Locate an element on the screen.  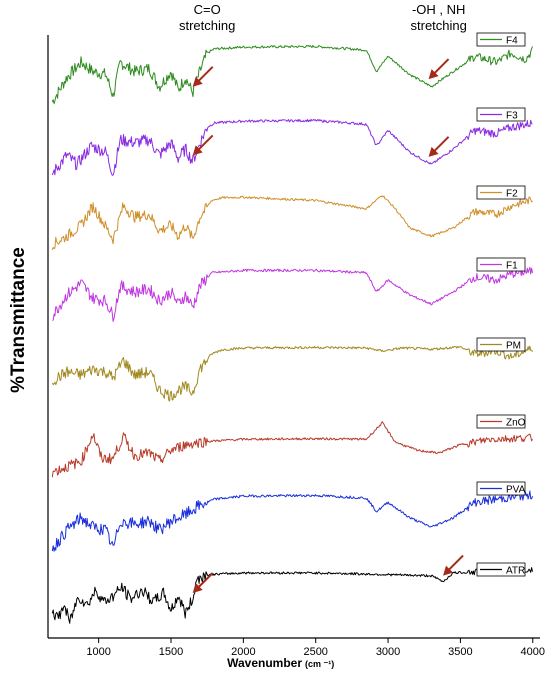
x-tick-label-3000: 3000 is located at coordinates (388, 652).